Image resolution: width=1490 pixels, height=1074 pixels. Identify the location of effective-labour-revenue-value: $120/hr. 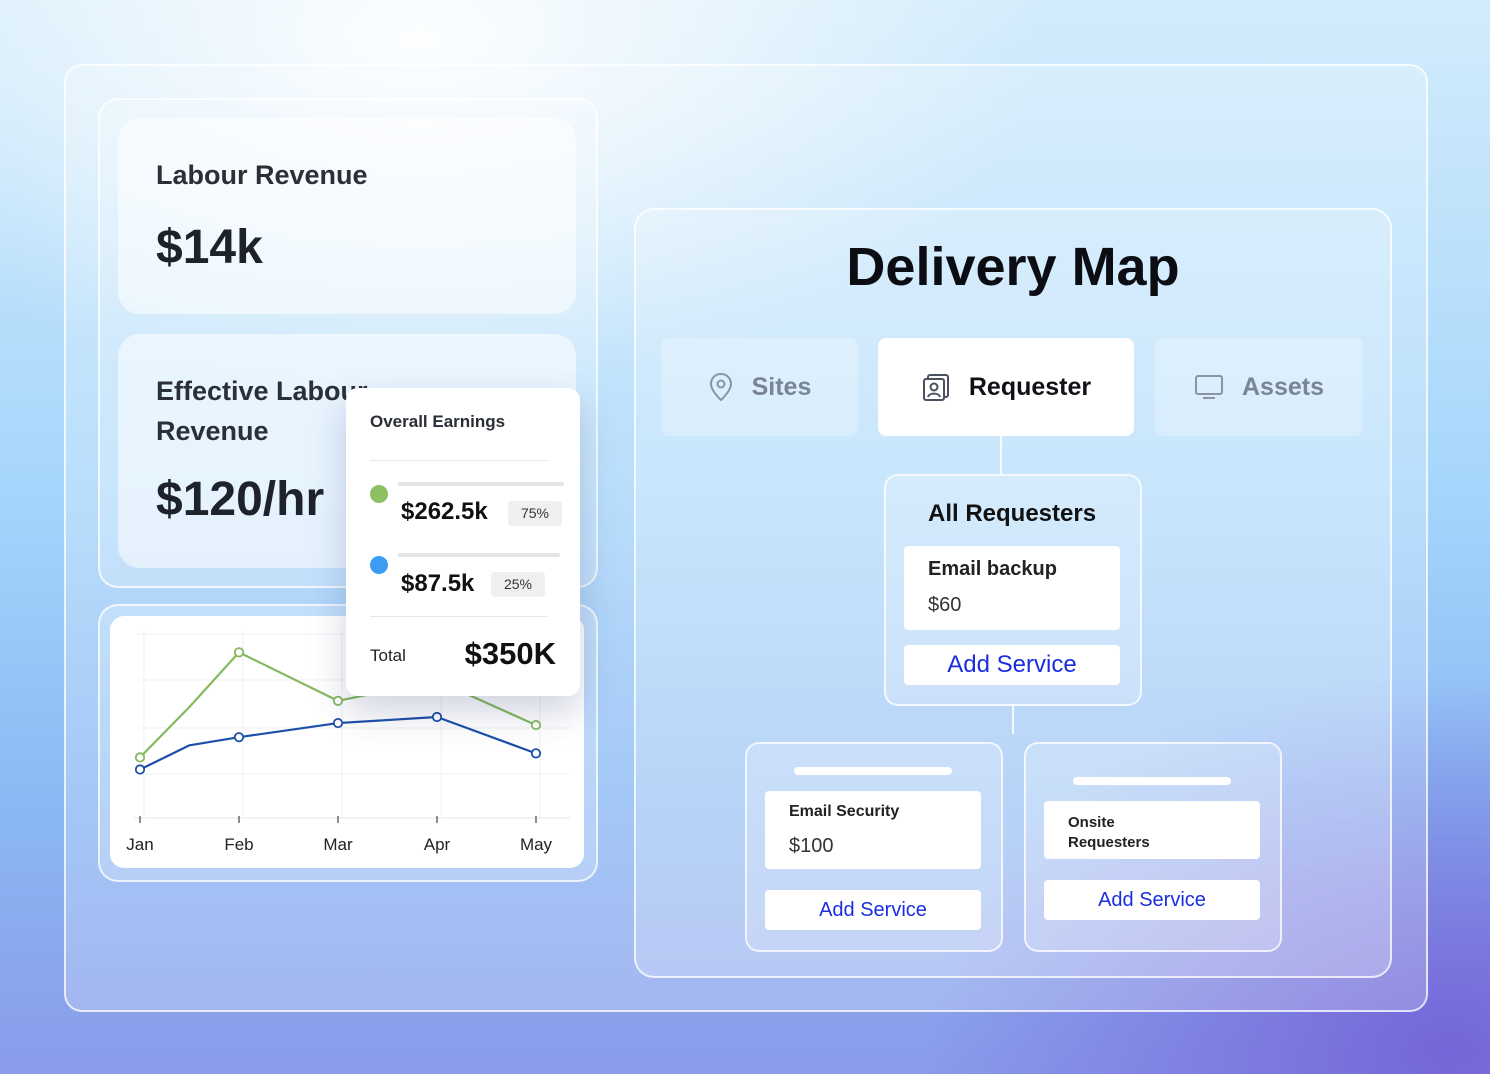
(240, 499).